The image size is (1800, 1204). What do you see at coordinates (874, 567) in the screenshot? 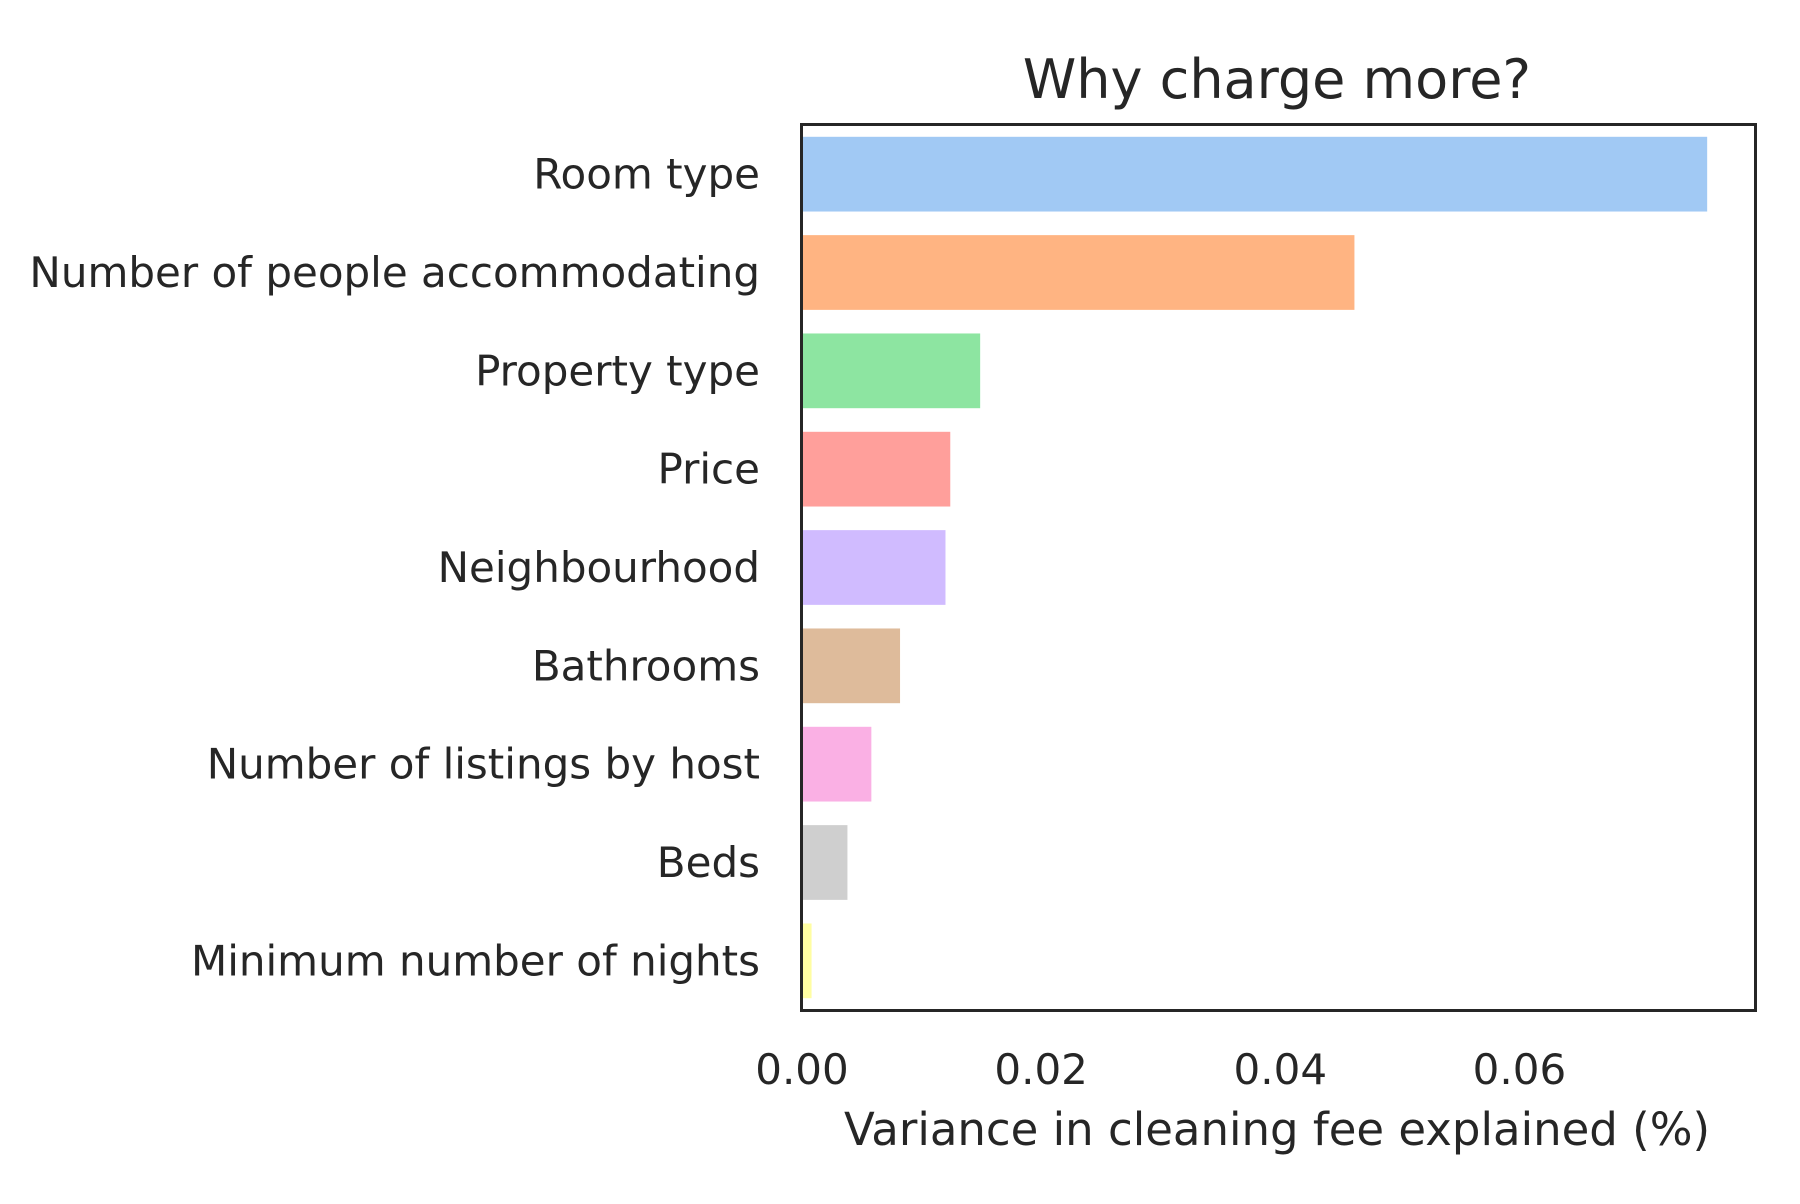
I see `bar-neighbourhood` at bounding box center [874, 567].